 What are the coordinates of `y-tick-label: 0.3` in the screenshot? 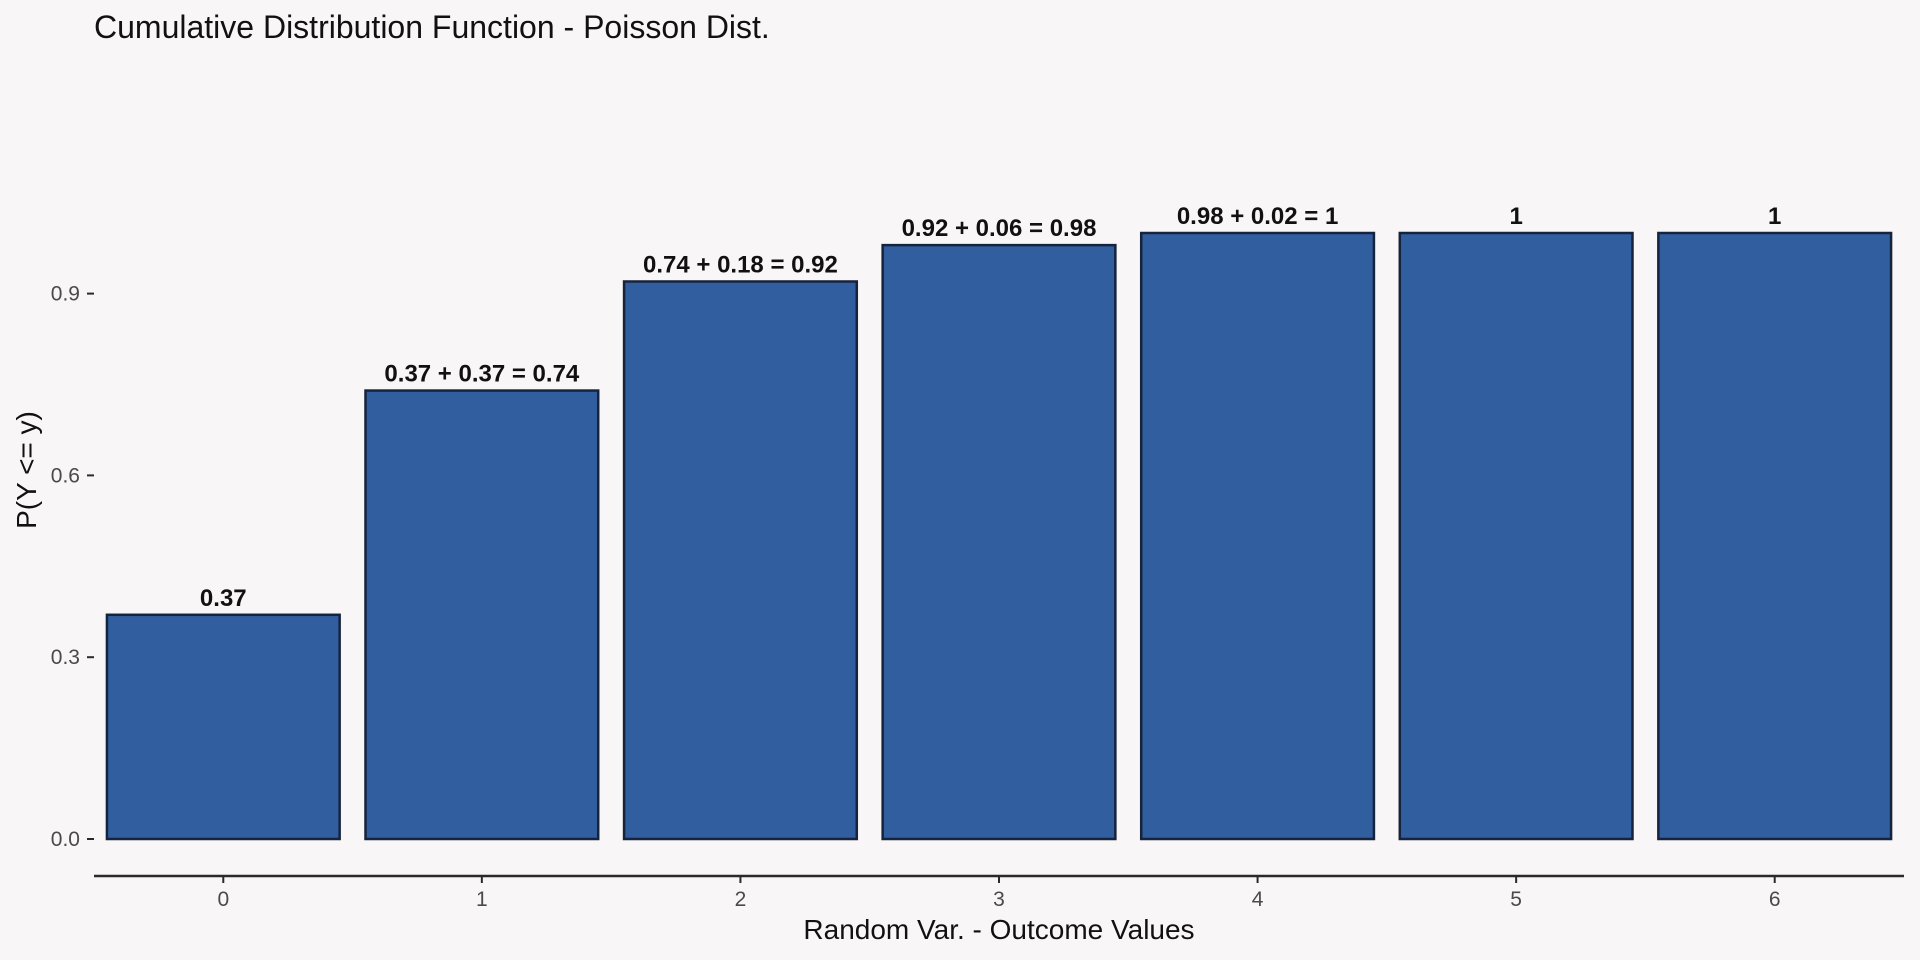 It's located at (65, 657).